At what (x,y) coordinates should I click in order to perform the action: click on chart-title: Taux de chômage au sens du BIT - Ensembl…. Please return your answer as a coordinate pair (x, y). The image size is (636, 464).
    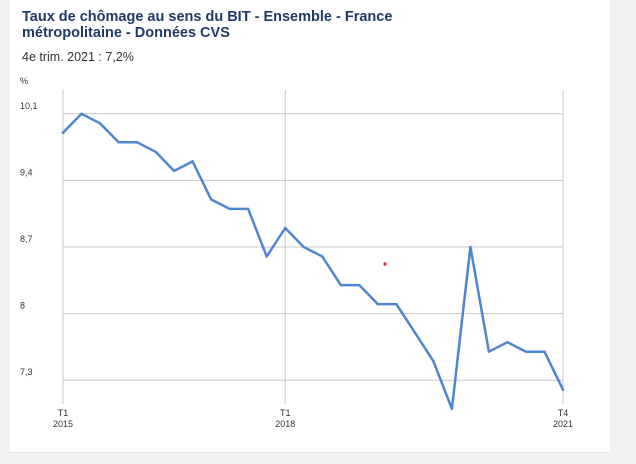
    Looking at the image, I should click on (207, 25).